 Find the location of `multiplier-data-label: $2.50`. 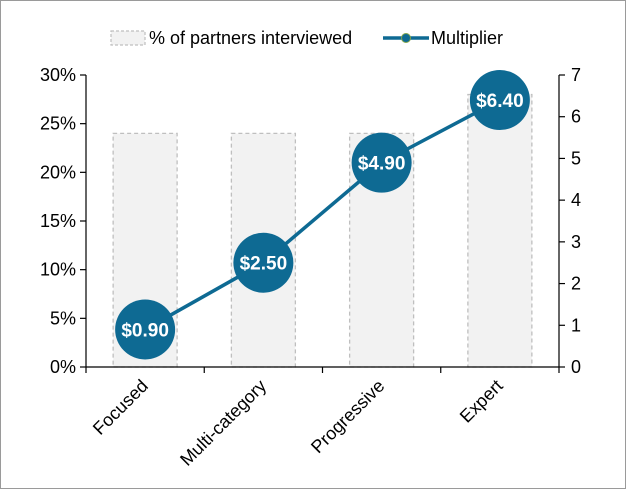

multiplier-data-label: $2.50 is located at coordinates (264, 264).